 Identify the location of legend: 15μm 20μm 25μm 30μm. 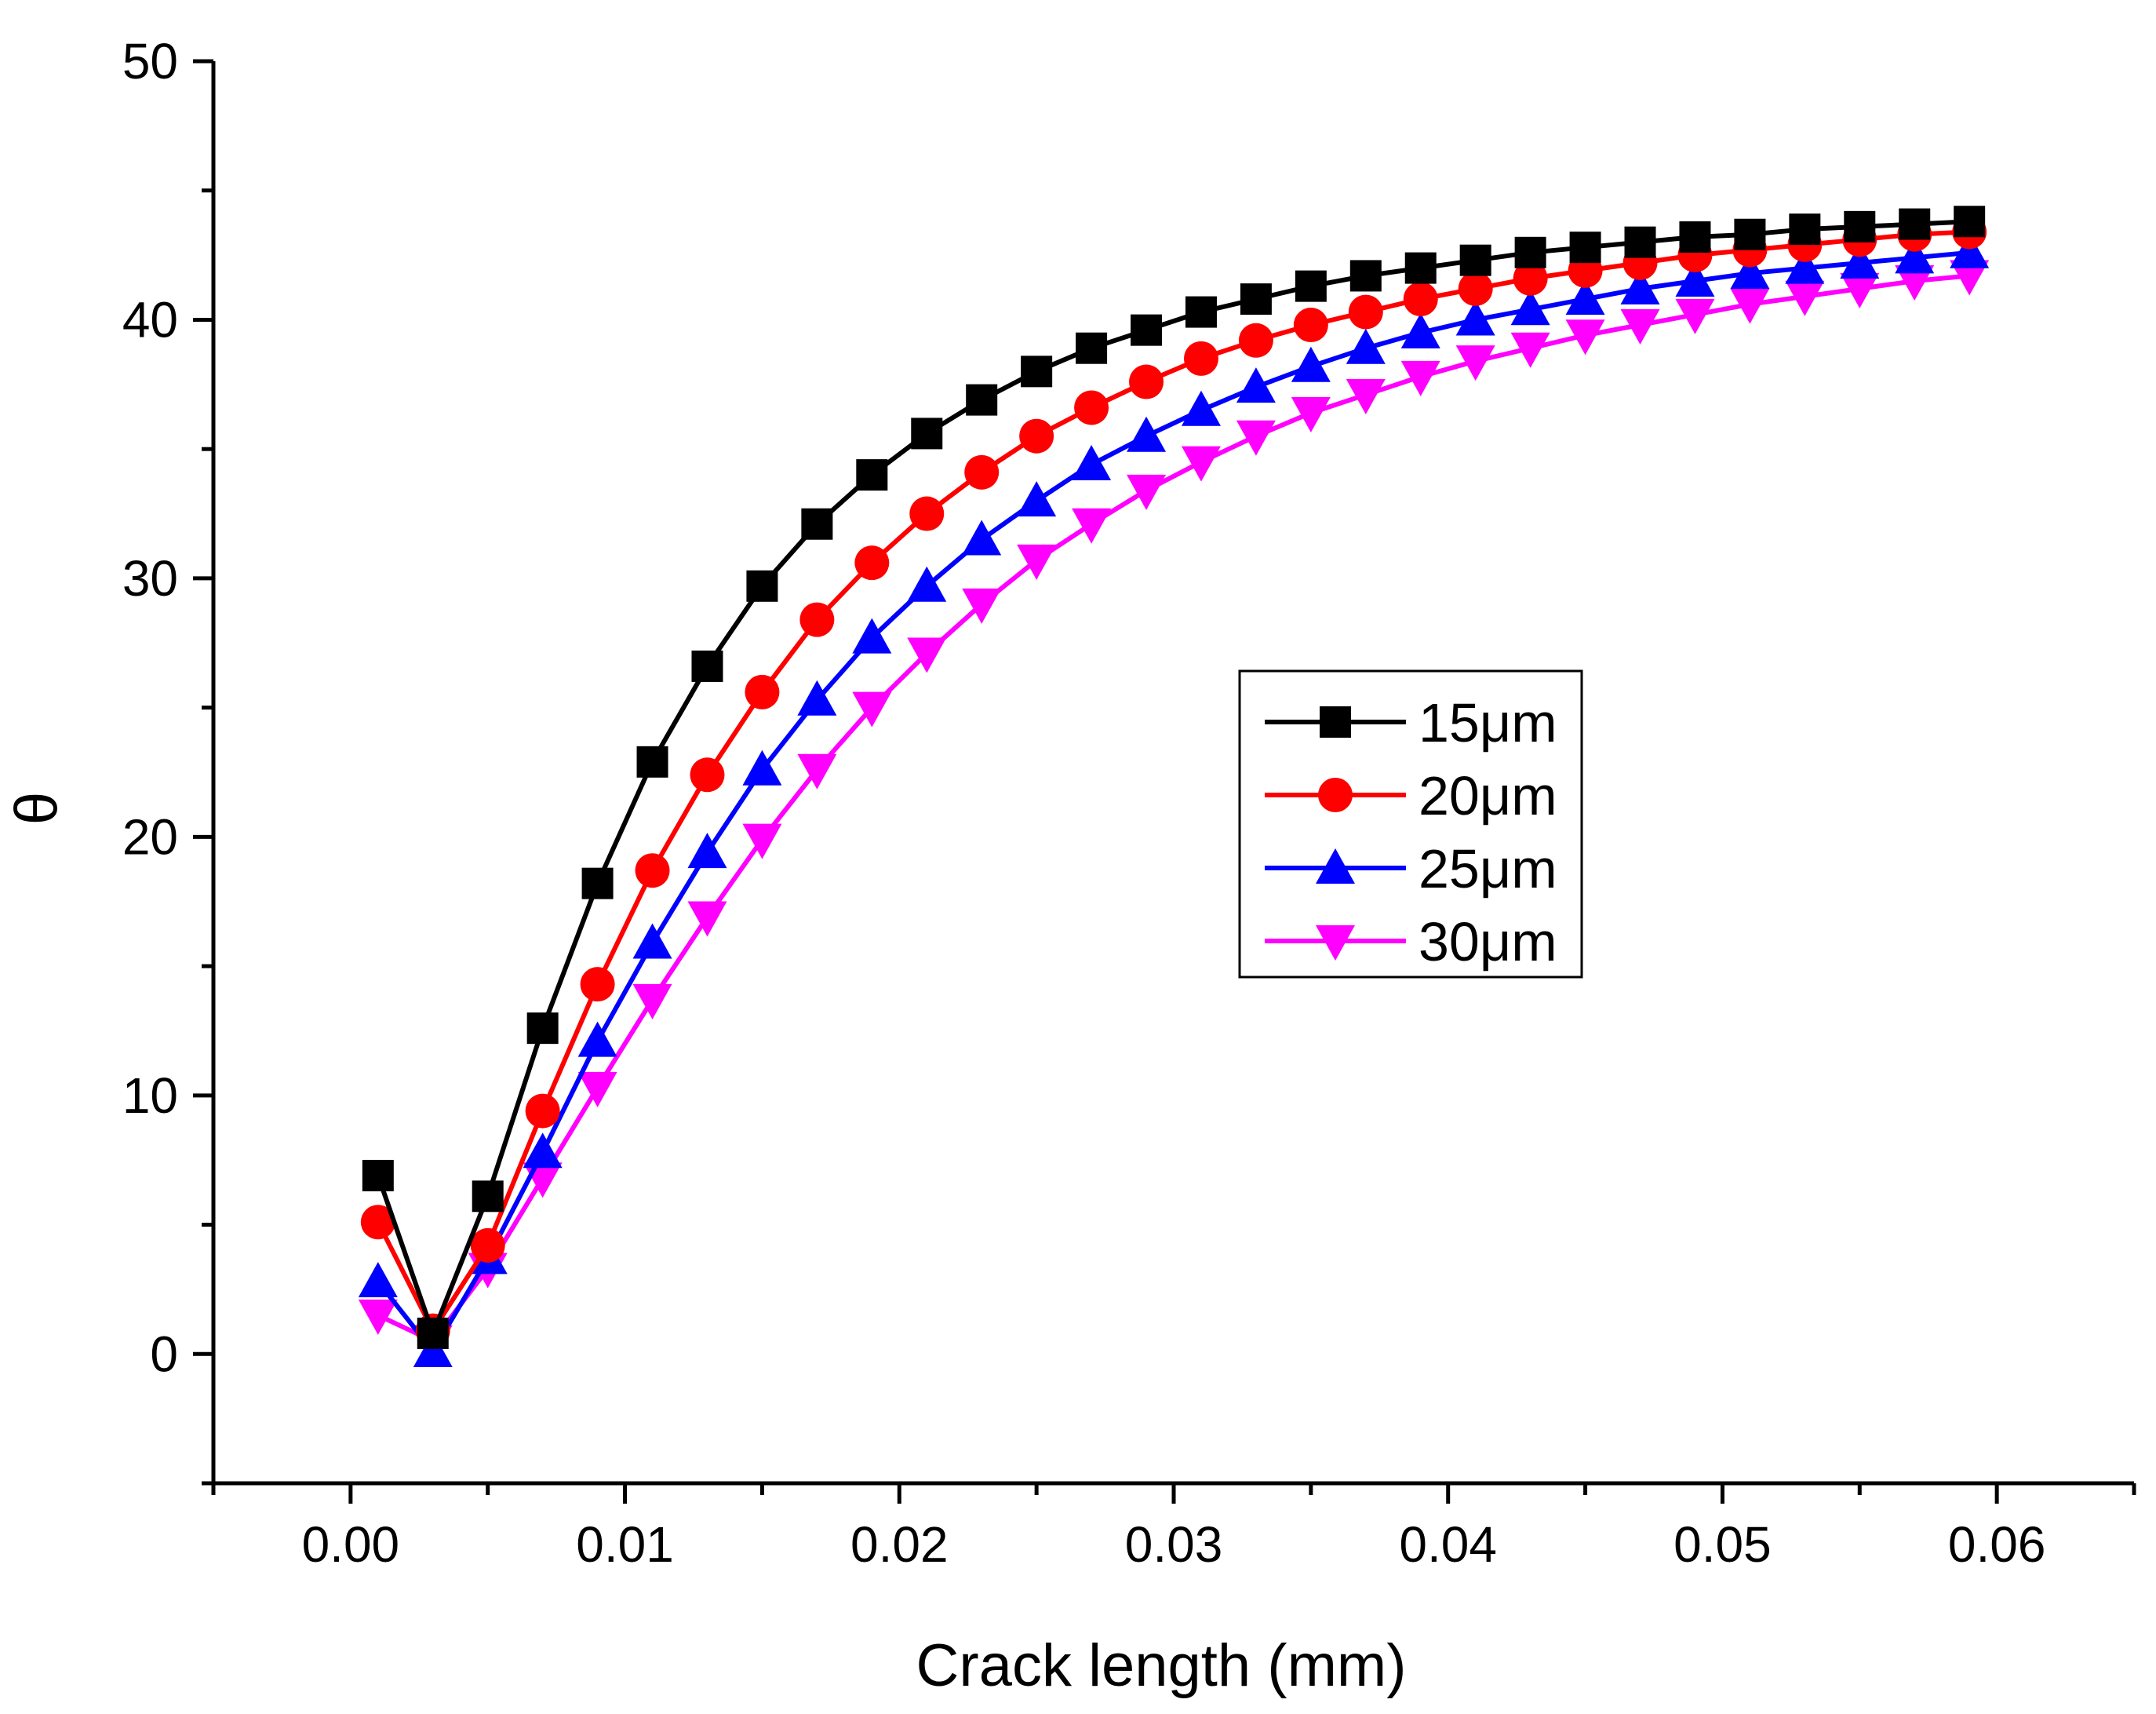
(1410, 824).